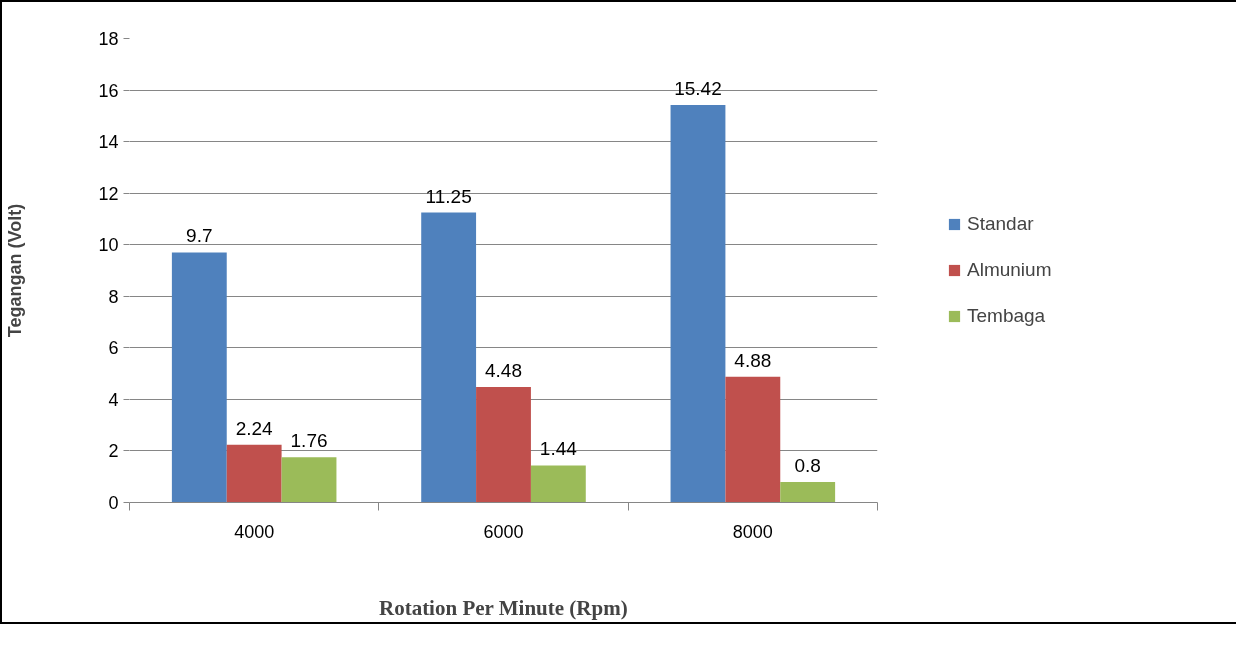 The image size is (1236, 669). What do you see at coordinates (558, 449) in the screenshot?
I see `data-label: 1.44` at bounding box center [558, 449].